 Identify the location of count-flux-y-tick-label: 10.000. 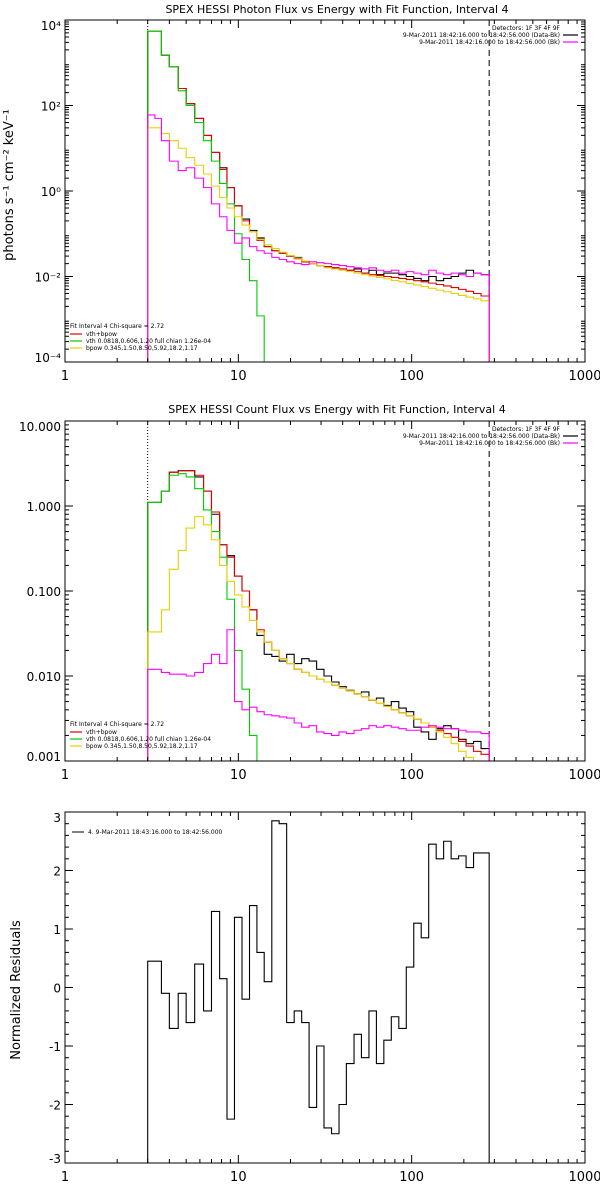
(40, 427).